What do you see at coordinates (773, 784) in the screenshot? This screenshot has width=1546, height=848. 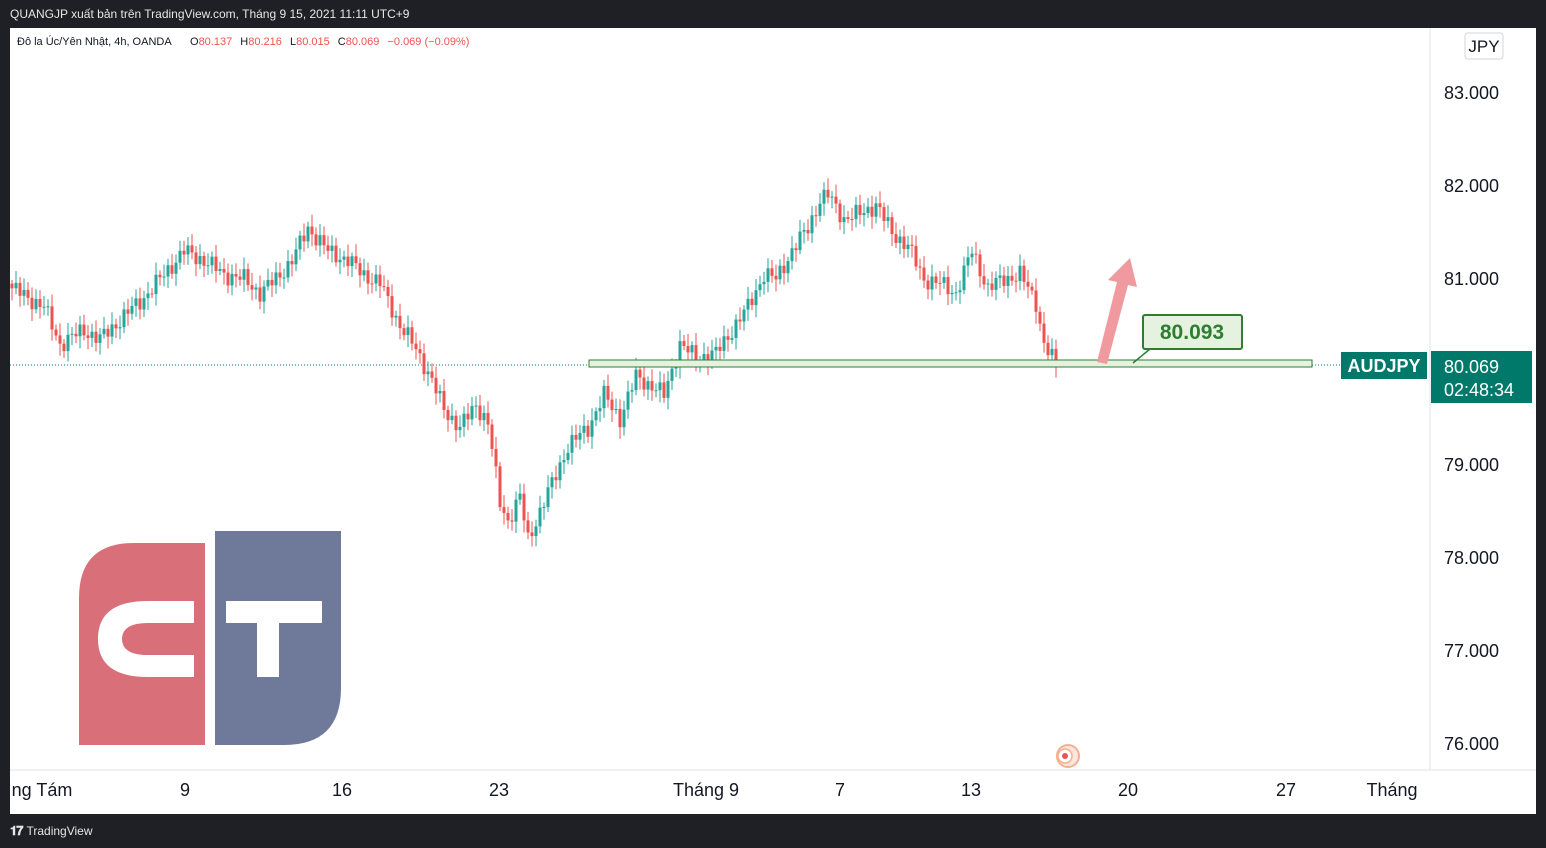 I see `time-axis: ng Tám 9 16 23 Tháng 9 7 13 20 27 Tháng` at bounding box center [773, 784].